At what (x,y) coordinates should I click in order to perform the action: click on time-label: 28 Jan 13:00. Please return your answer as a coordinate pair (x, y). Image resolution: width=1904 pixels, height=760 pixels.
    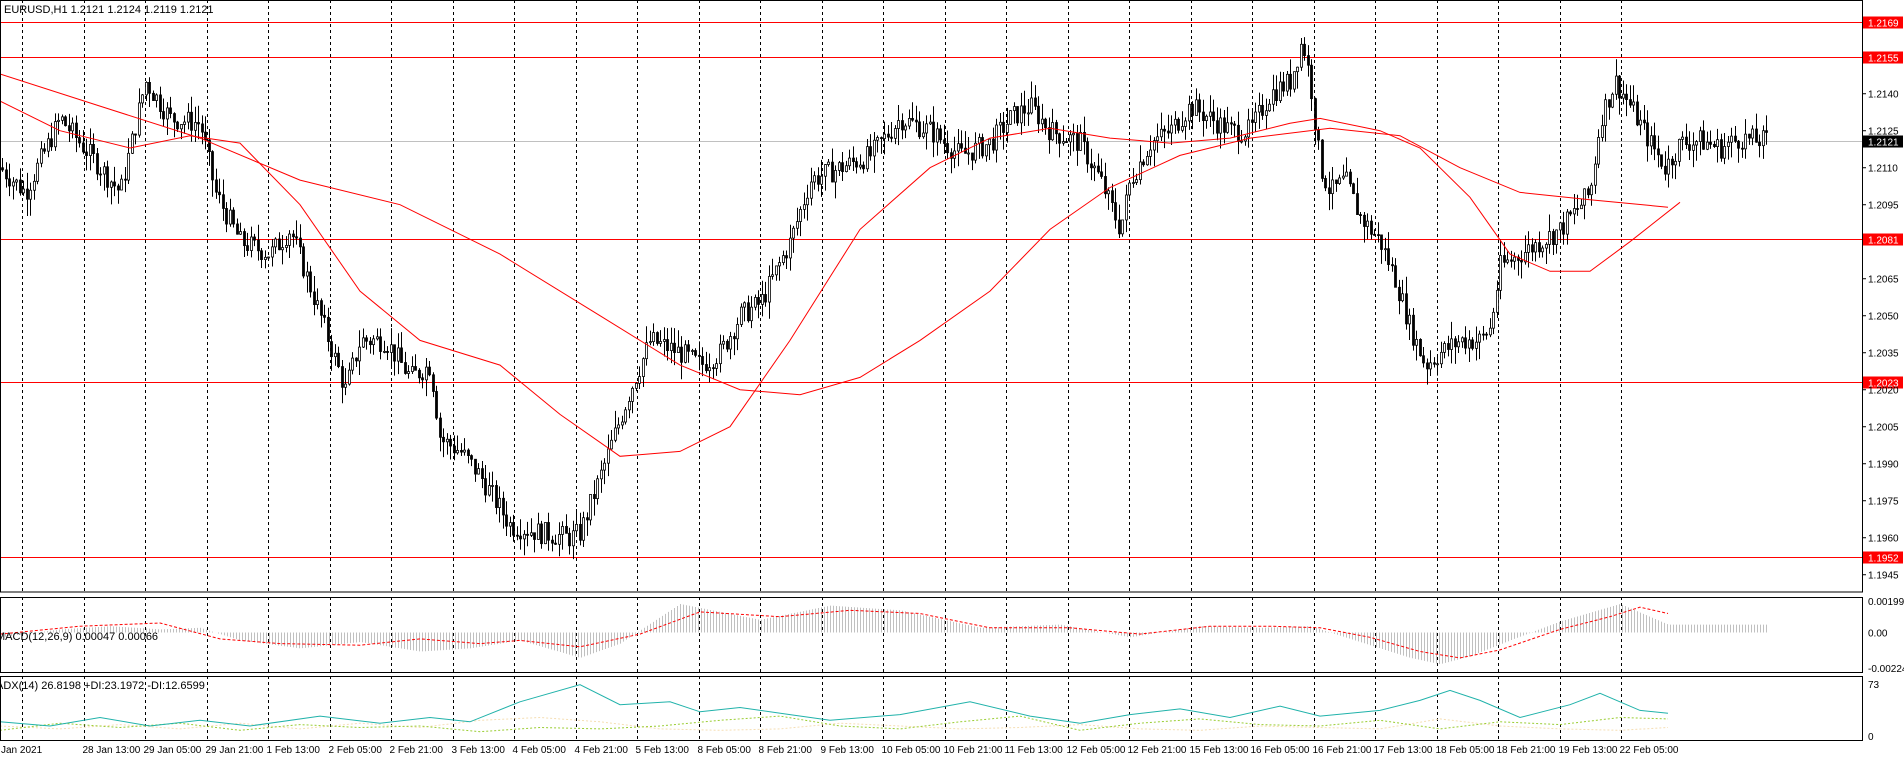
    Looking at the image, I should click on (112, 750).